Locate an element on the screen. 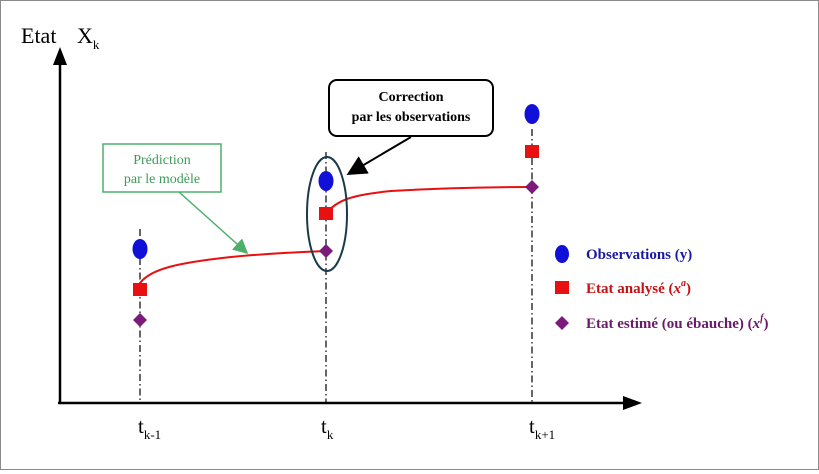  correction-ellipse is located at coordinates (327, 214).